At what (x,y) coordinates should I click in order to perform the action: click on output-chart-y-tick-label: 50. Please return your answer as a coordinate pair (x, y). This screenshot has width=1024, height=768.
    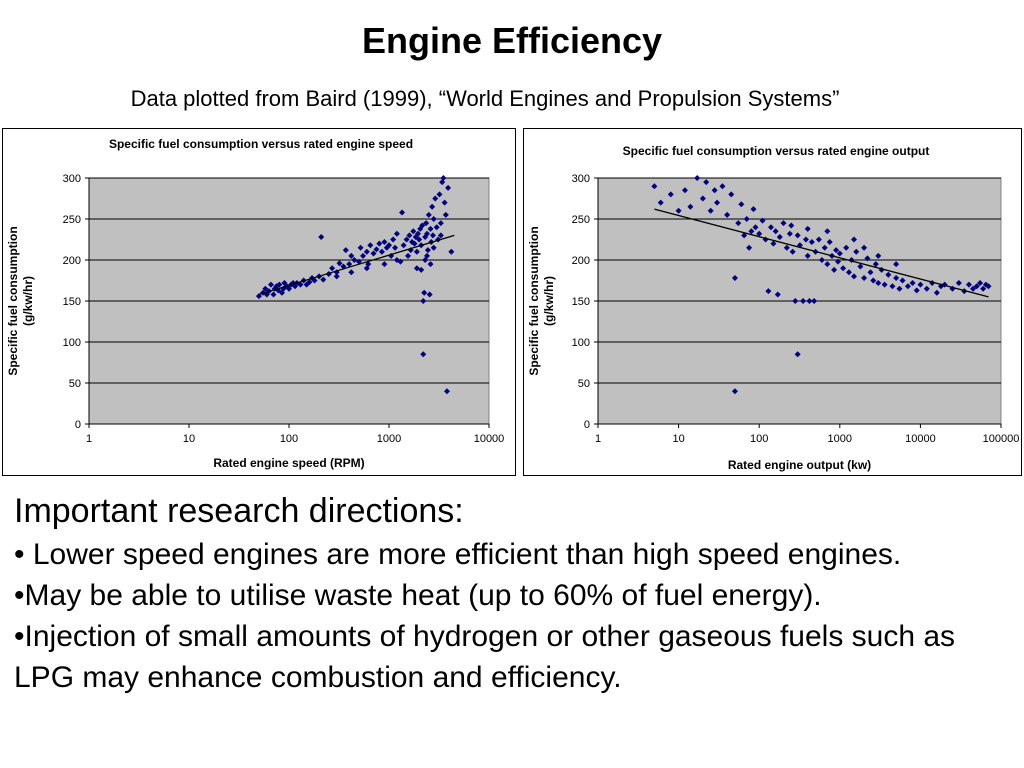
    Looking at the image, I should click on (584, 384).